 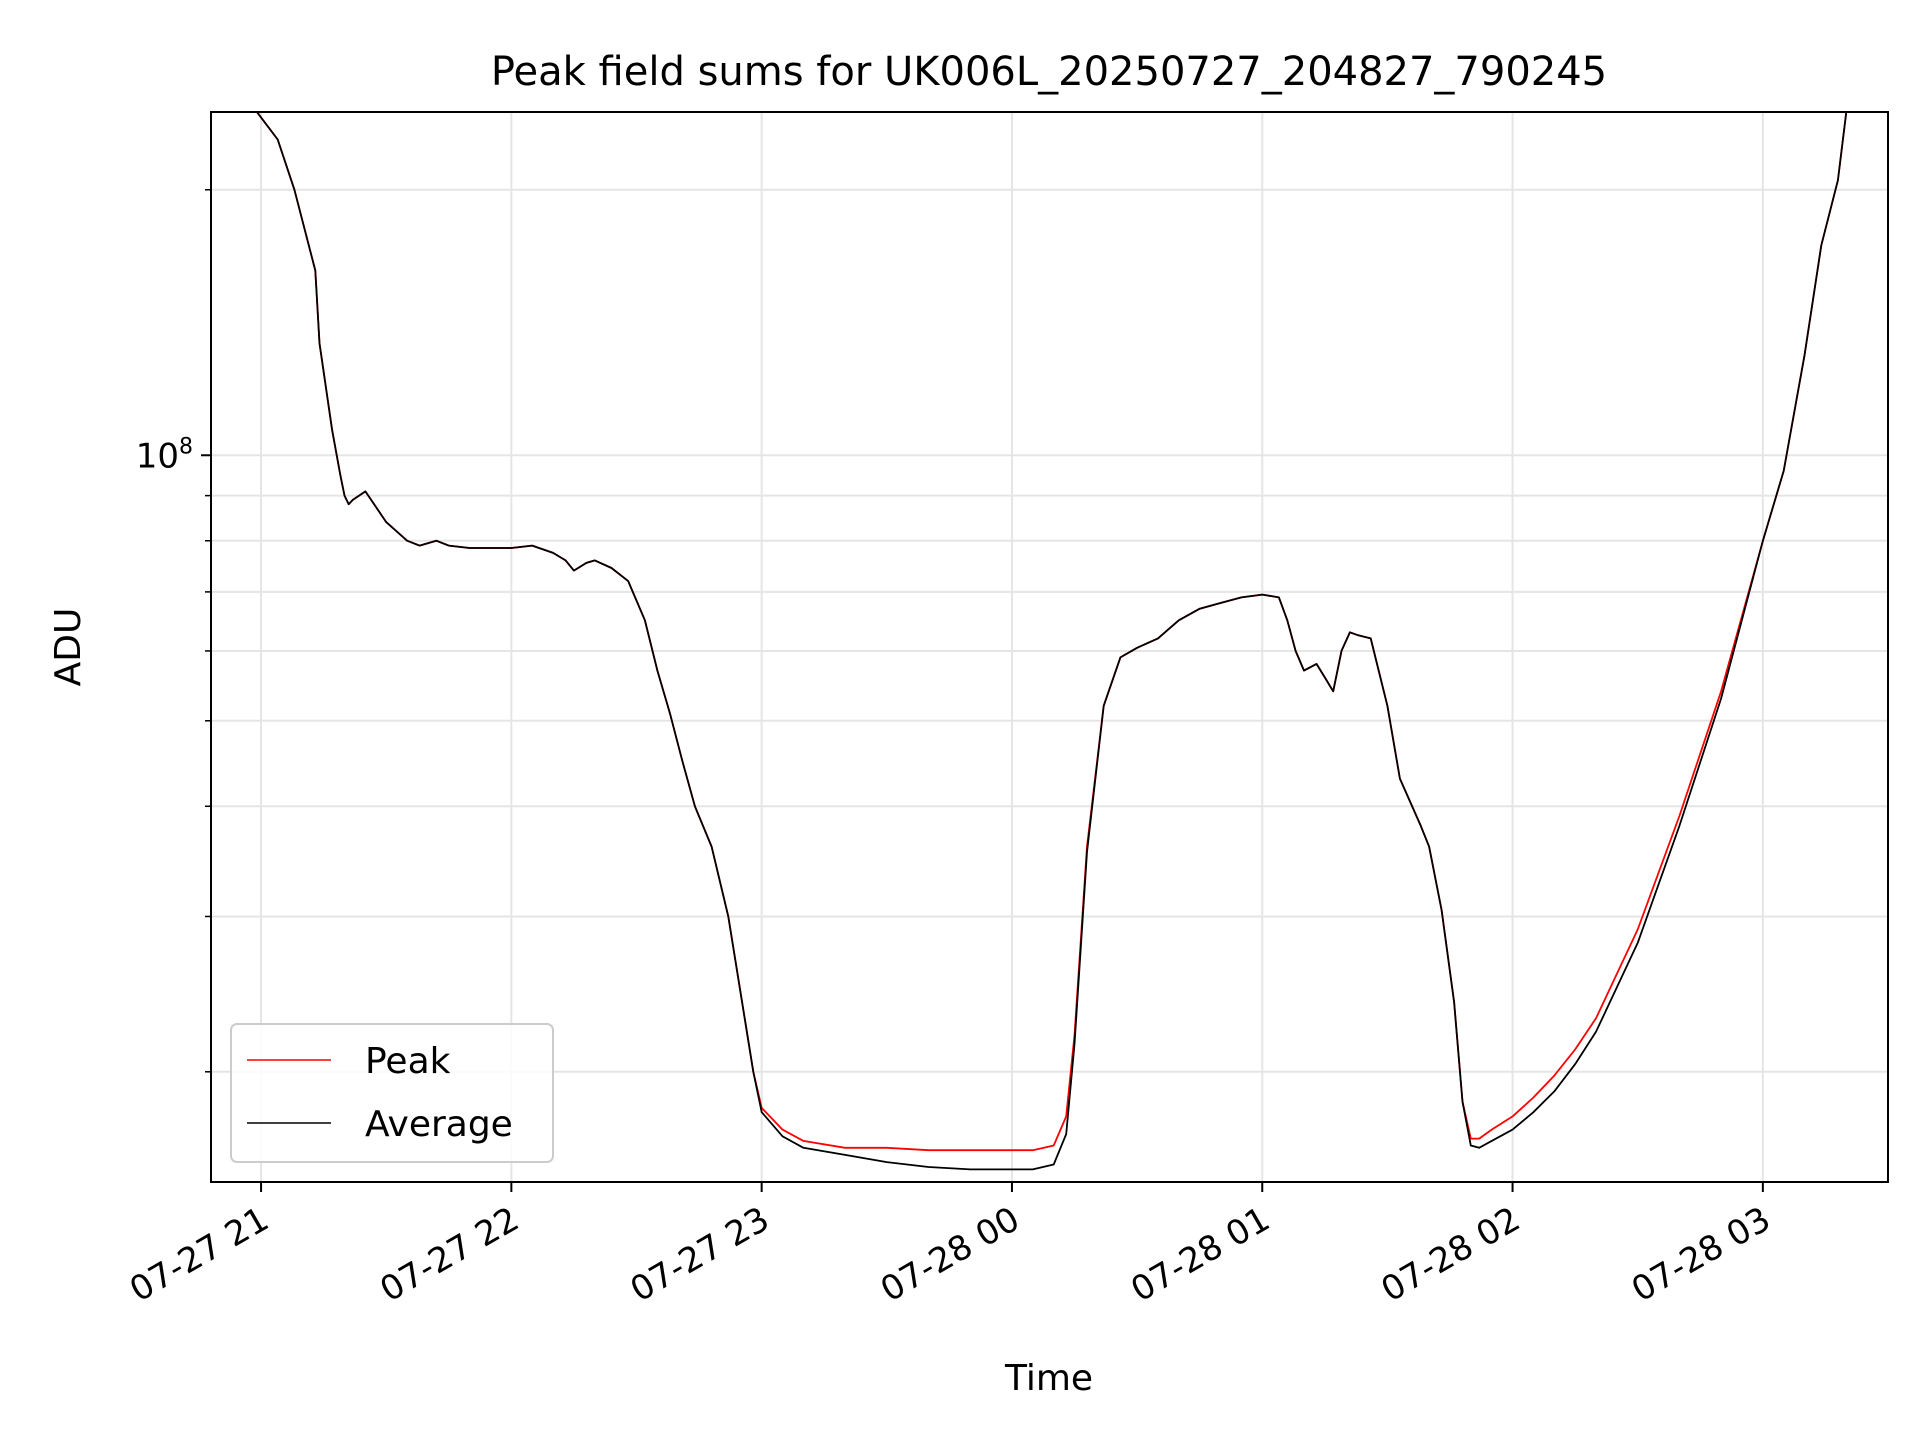 What do you see at coordinates (408, 1061) in the screenshot?
I see `legend-label-peak: Peak` at bounding box center [408, 1061].